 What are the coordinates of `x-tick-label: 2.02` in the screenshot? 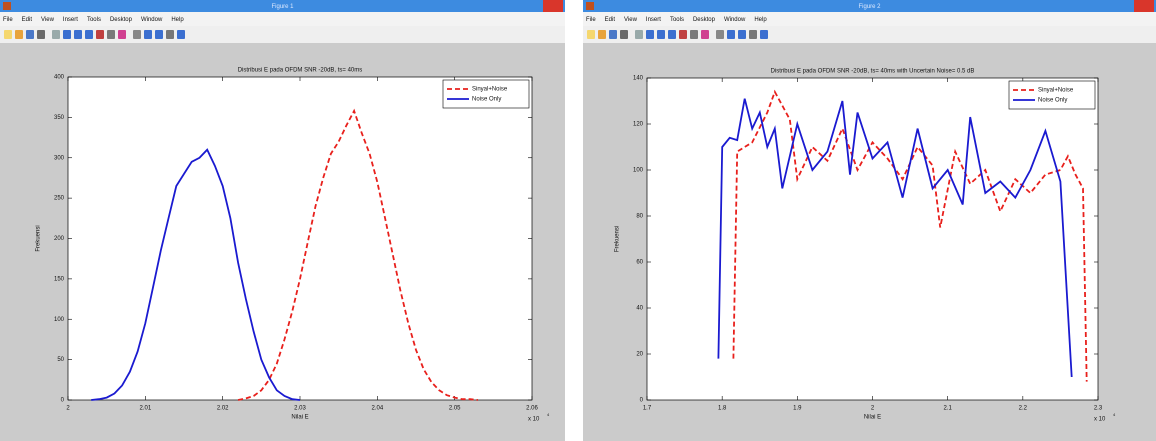 It's located at (223, 409).